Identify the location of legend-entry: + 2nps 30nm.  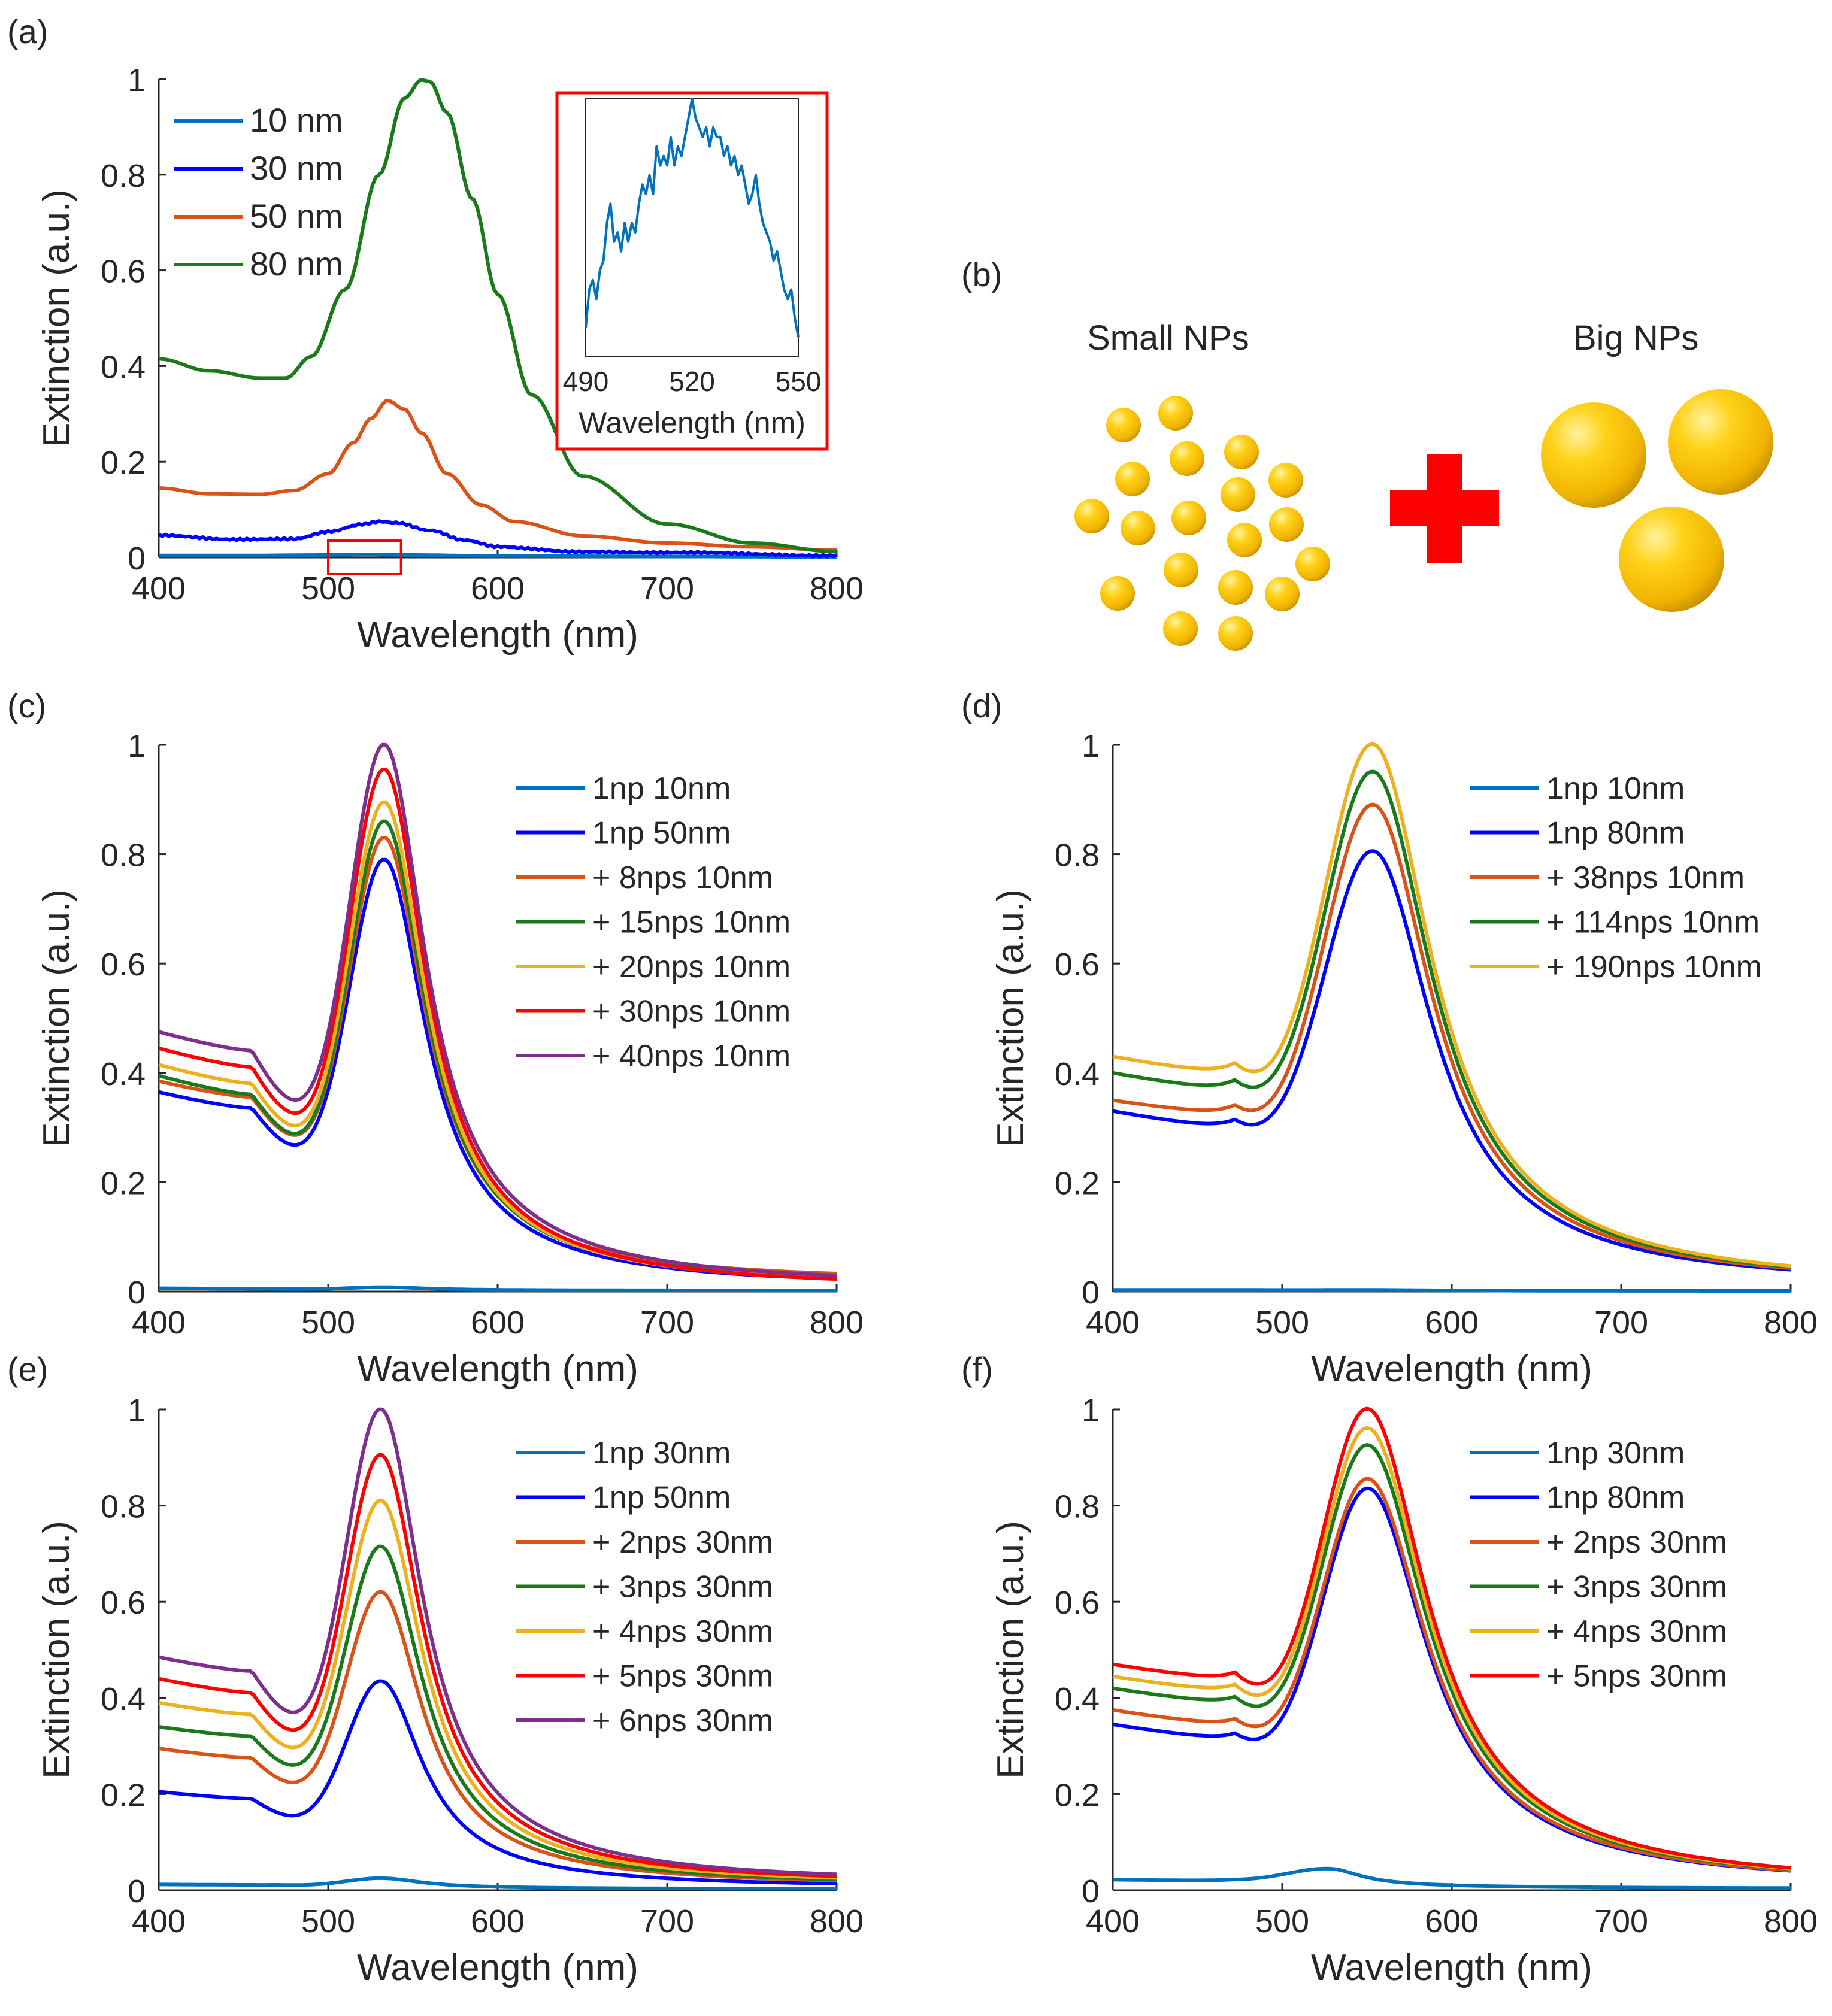
(1636, 1542).